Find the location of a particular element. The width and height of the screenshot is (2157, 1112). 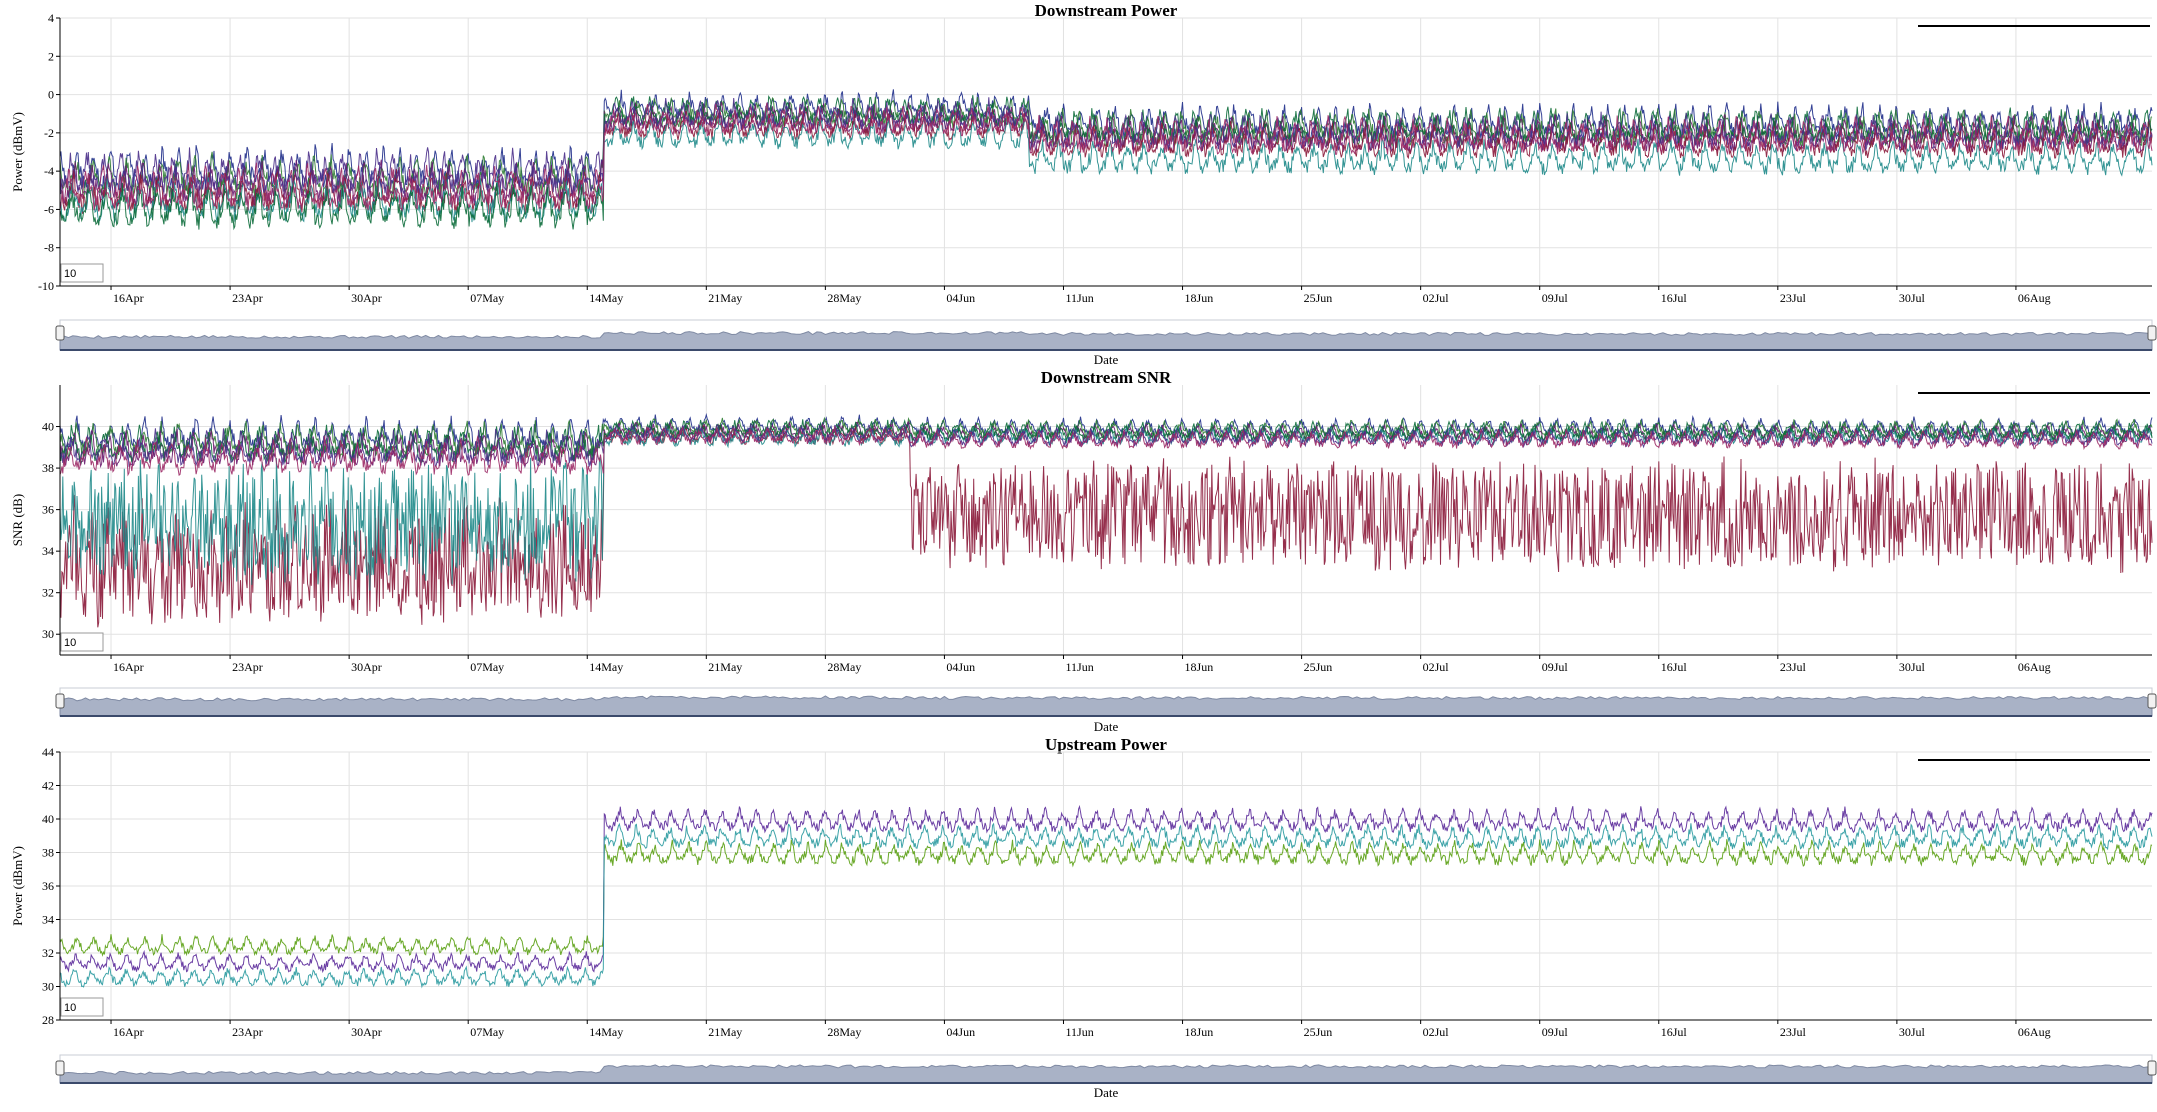

y-tick-label: -10 is located at coordinates (46, 286).